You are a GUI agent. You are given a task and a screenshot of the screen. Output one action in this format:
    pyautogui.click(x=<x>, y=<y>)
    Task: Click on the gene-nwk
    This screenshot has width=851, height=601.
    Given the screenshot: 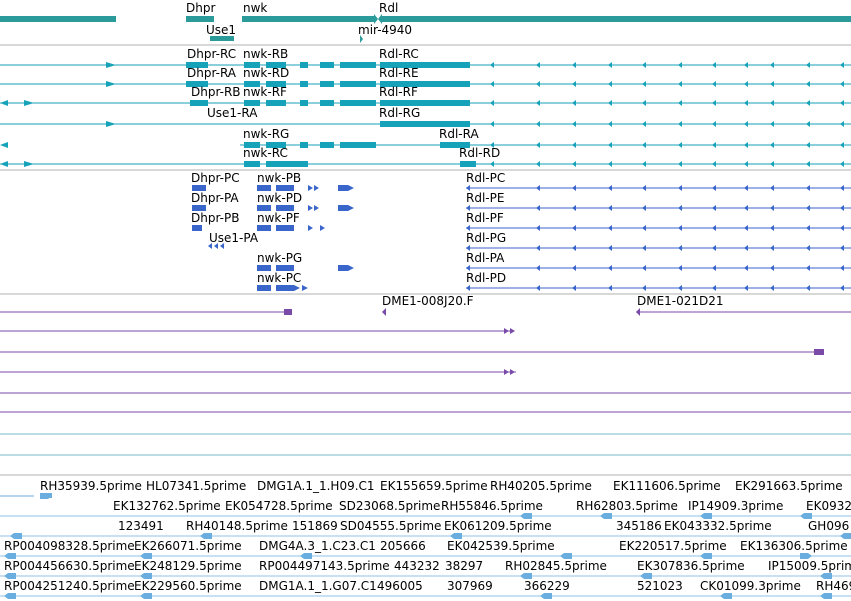 What is the action you would take?
    pyautogui.click(x=308, y=19)
    